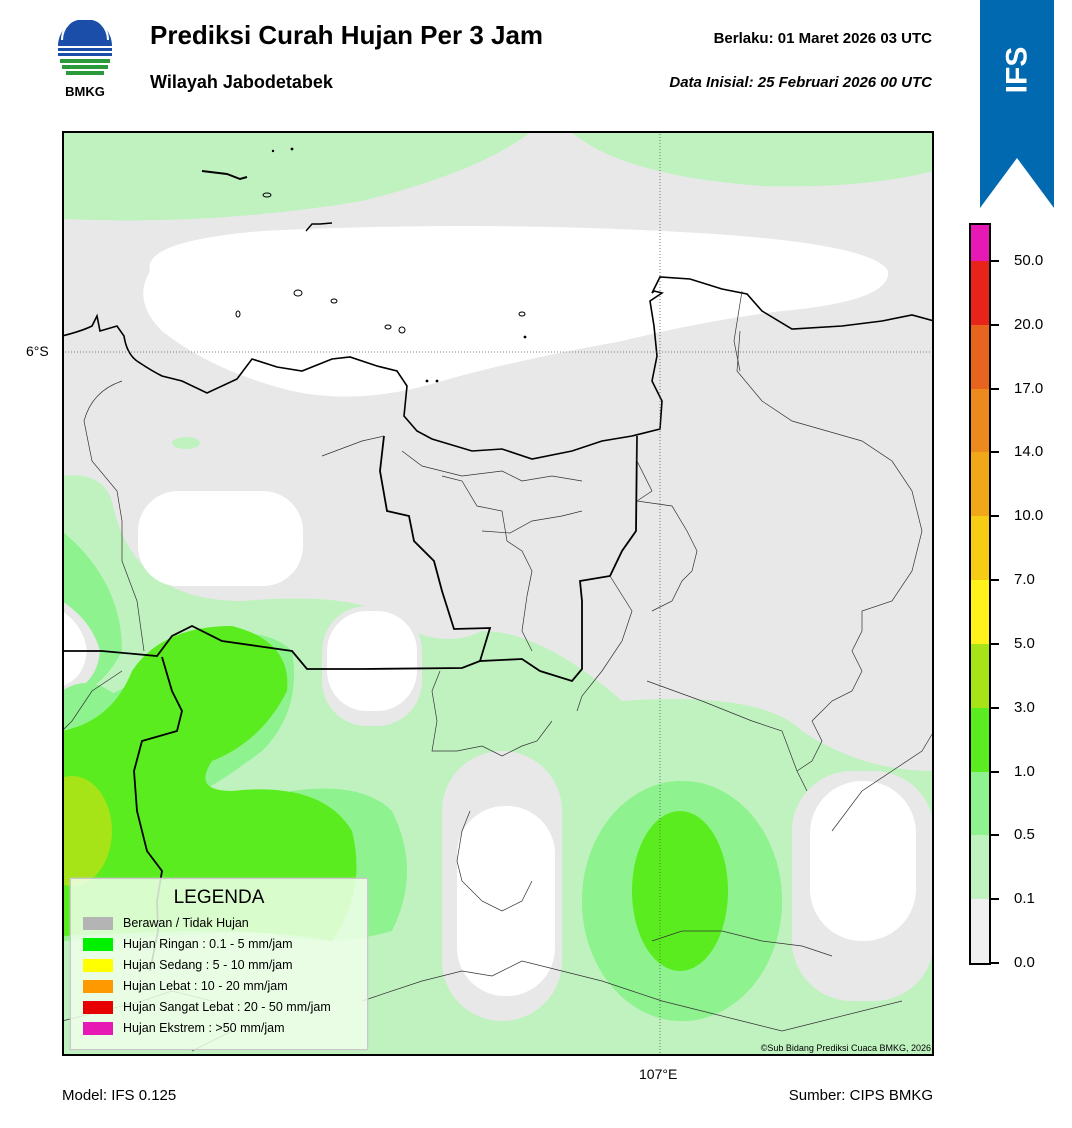 This screenshot has height=1128, width=1072. Describe the element at coordinates (227, 1007) in the screenshot. I see `legend-label: Hujan Sangat Lebat : 20 - 50 mm/jam` at that location.